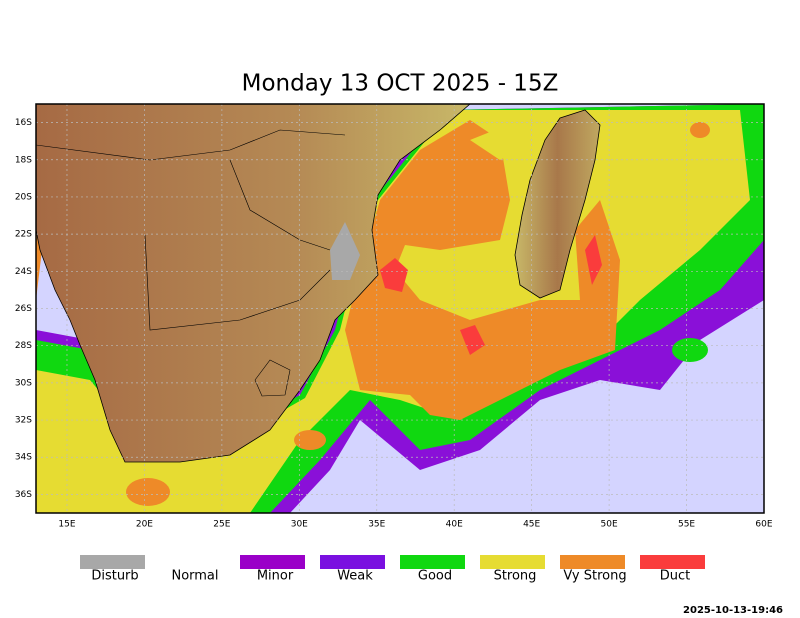  What do you see at coordinates (144, 525) in the screenshot?
I see `x-tick-label: 20E` at bounding box center [144, 525].